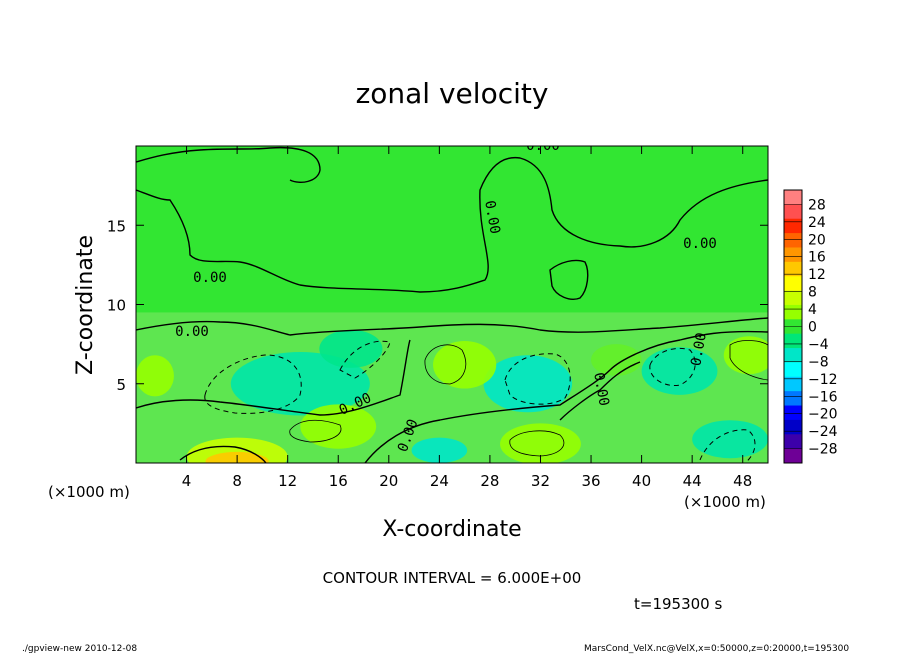 This screenshot has width=904, height=654. What do you see at coordinates (817, 223) in the screenshot?
I see `colorbar-tick-label: 24` at bounding box center [817, 223].